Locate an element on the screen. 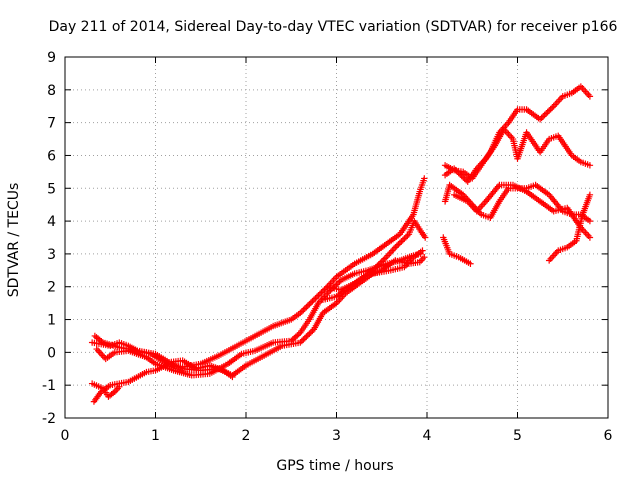 This screenshot has width=640, height=480. y-tick-label: 0 is located at coordinates (51, 353).